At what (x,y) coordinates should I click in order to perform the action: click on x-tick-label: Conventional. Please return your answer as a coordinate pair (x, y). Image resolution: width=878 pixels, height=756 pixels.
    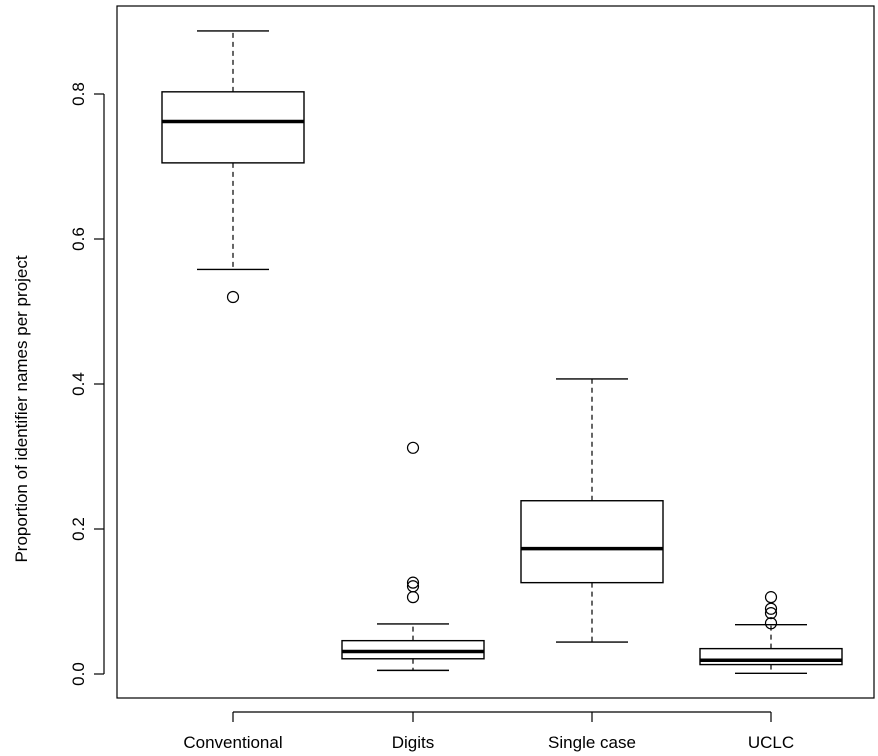
    Looking at the image, I should click on (232, 742).